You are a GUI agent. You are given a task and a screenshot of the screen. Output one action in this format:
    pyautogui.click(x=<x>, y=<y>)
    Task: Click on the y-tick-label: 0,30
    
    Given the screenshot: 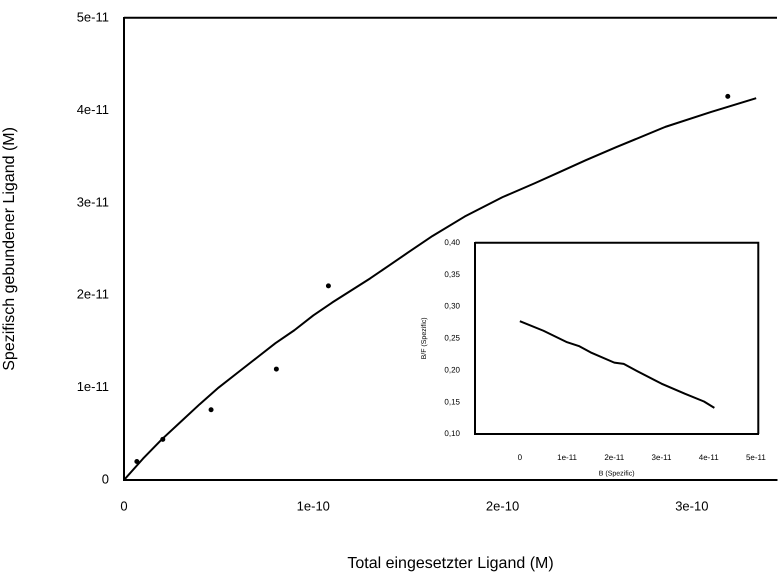 What is the action you would take?
    pyautogui.click(x=452, y=306)
    